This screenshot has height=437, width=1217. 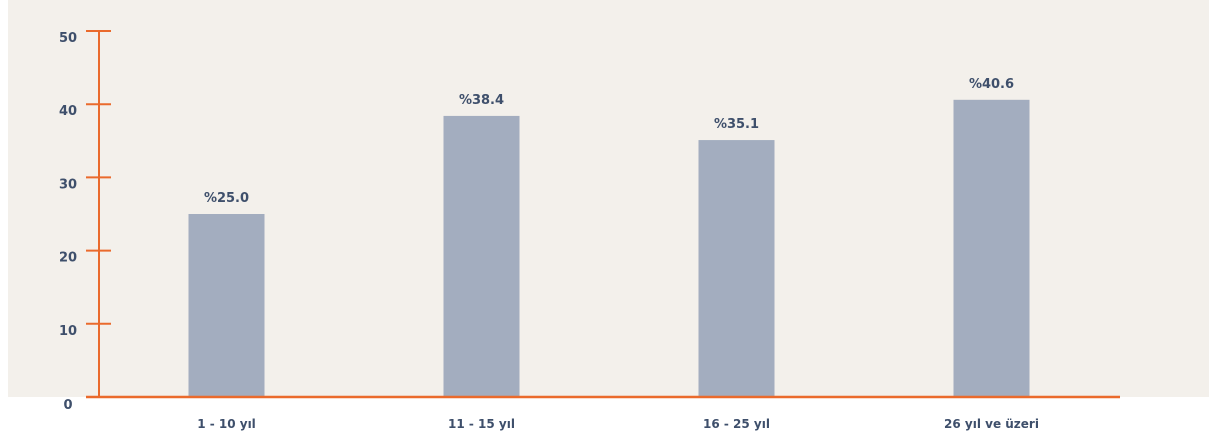 I want to click on x-tick-label-1: 1 - 10 yıl, so click(x=226, y=424).